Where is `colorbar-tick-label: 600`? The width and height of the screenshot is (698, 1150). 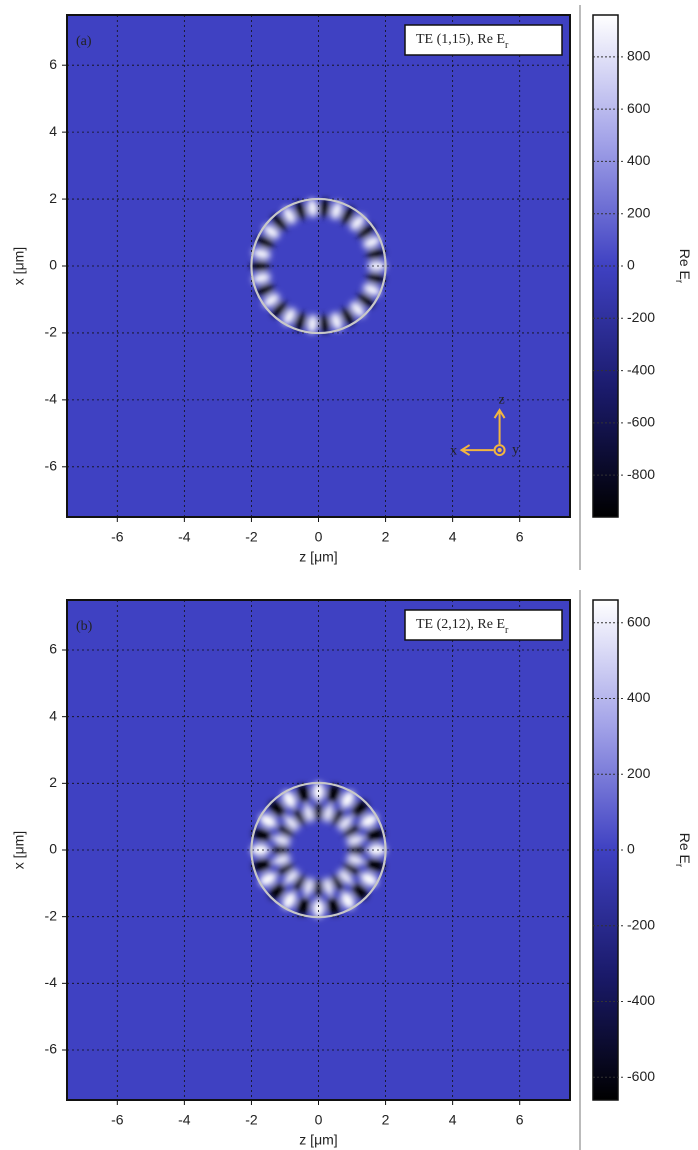
colorbar-tick-label: 600 is located at coordinates (639, 108).